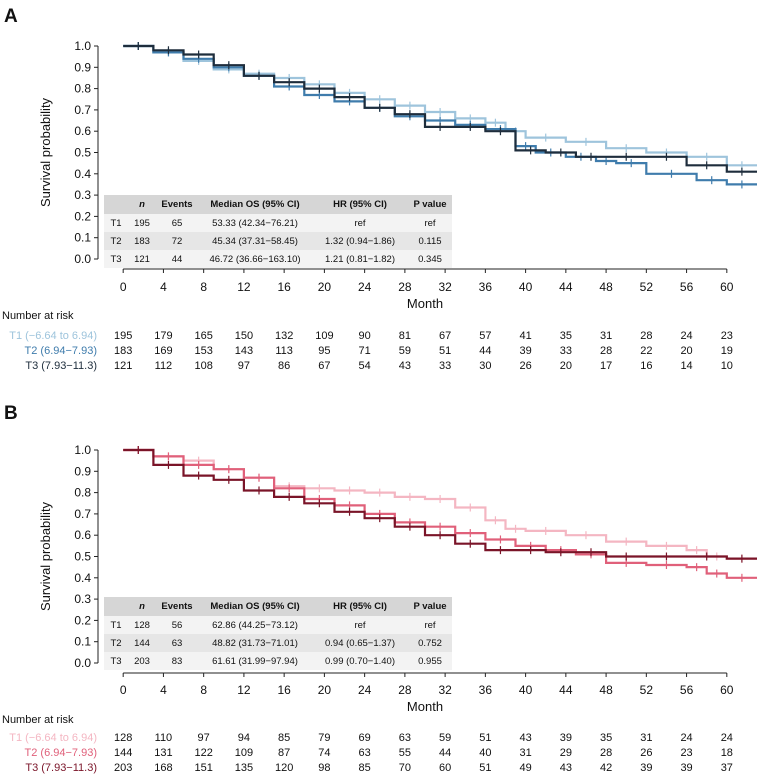 The width and height of the screenshot is (763, 776). I want to click on cell: 144, so click(142, 643).